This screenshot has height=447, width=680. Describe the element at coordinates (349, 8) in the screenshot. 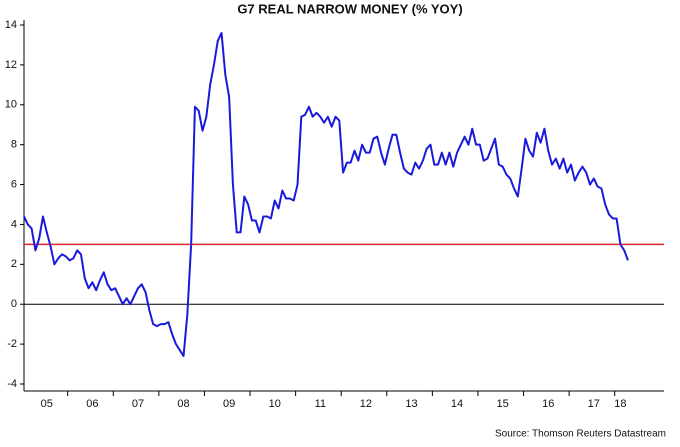

I see `chart-title: G7 REAL NARROW MONEY (% YOY)` at that location.